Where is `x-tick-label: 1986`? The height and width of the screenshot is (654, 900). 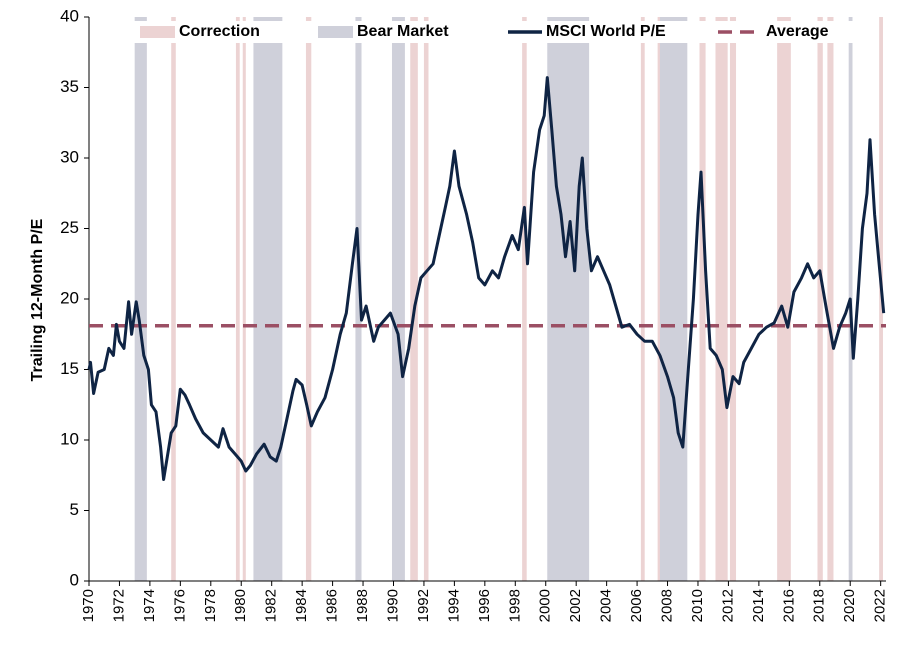 x-tick-label: 1986 is located at coordinates (332, 605).